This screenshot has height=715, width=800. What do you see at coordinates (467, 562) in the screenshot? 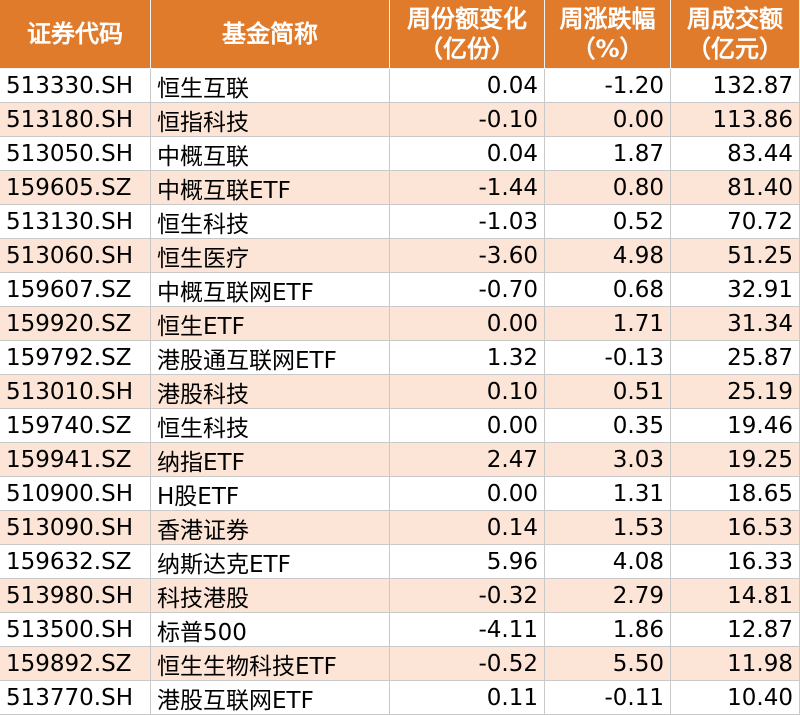
I see `value-cell: 5.96` at bounding box center [467, 562].